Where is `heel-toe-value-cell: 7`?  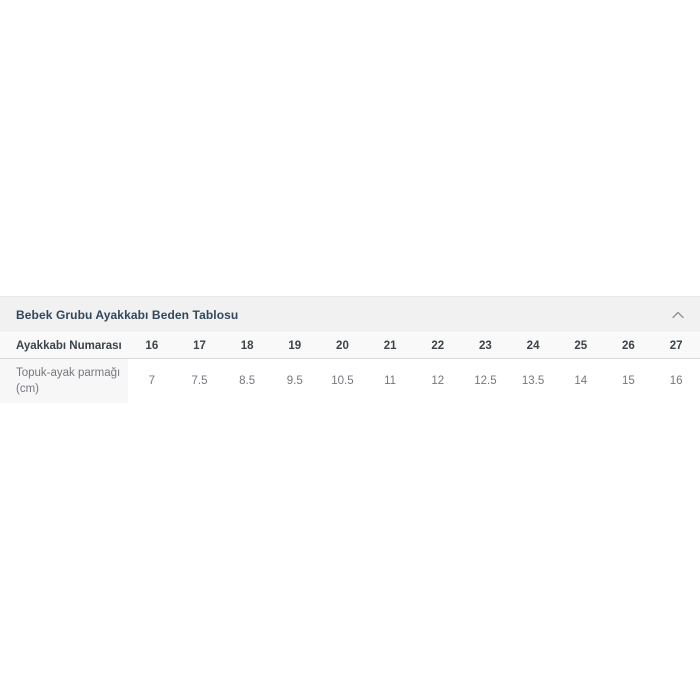 heel-toe-value-cell: 7 is located at coordinates (152, 380).